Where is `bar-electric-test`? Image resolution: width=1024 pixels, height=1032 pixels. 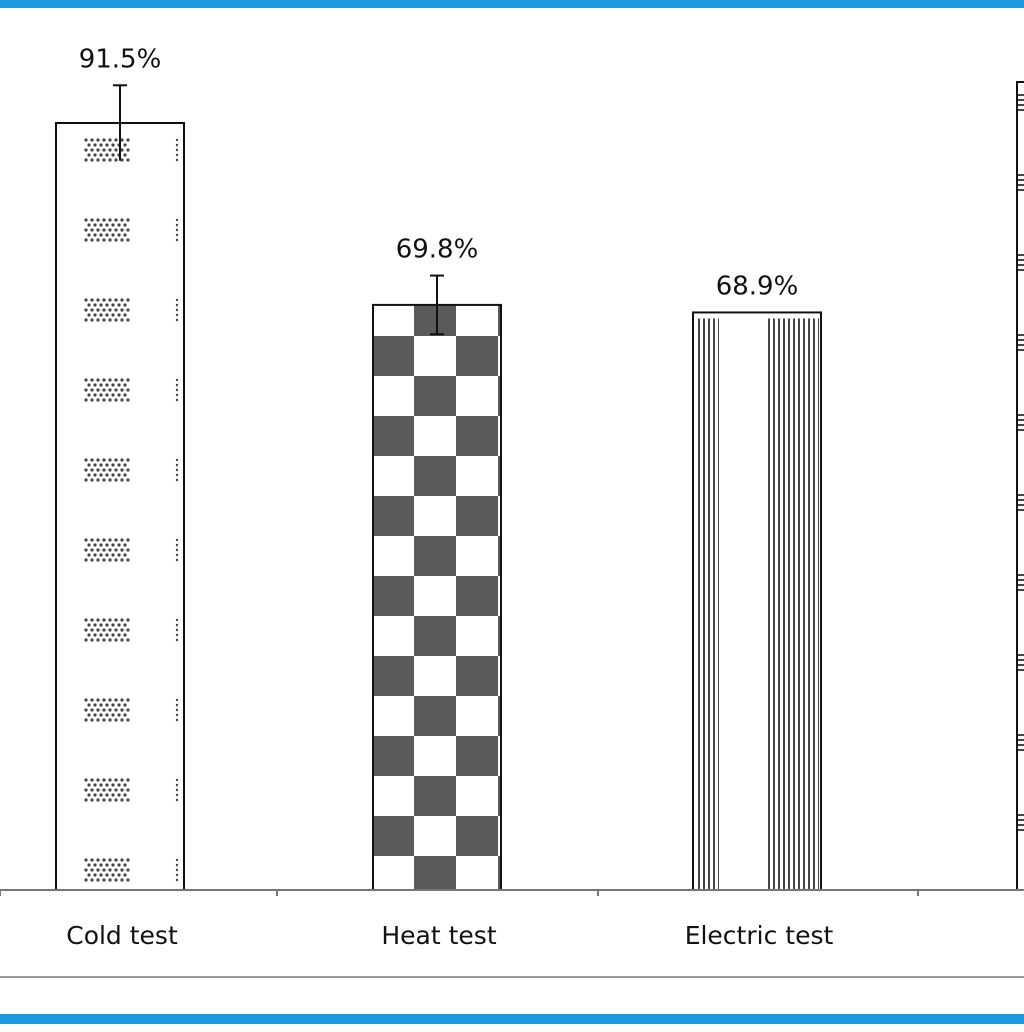 bar-electric-test is located at coordinates (757, 601).